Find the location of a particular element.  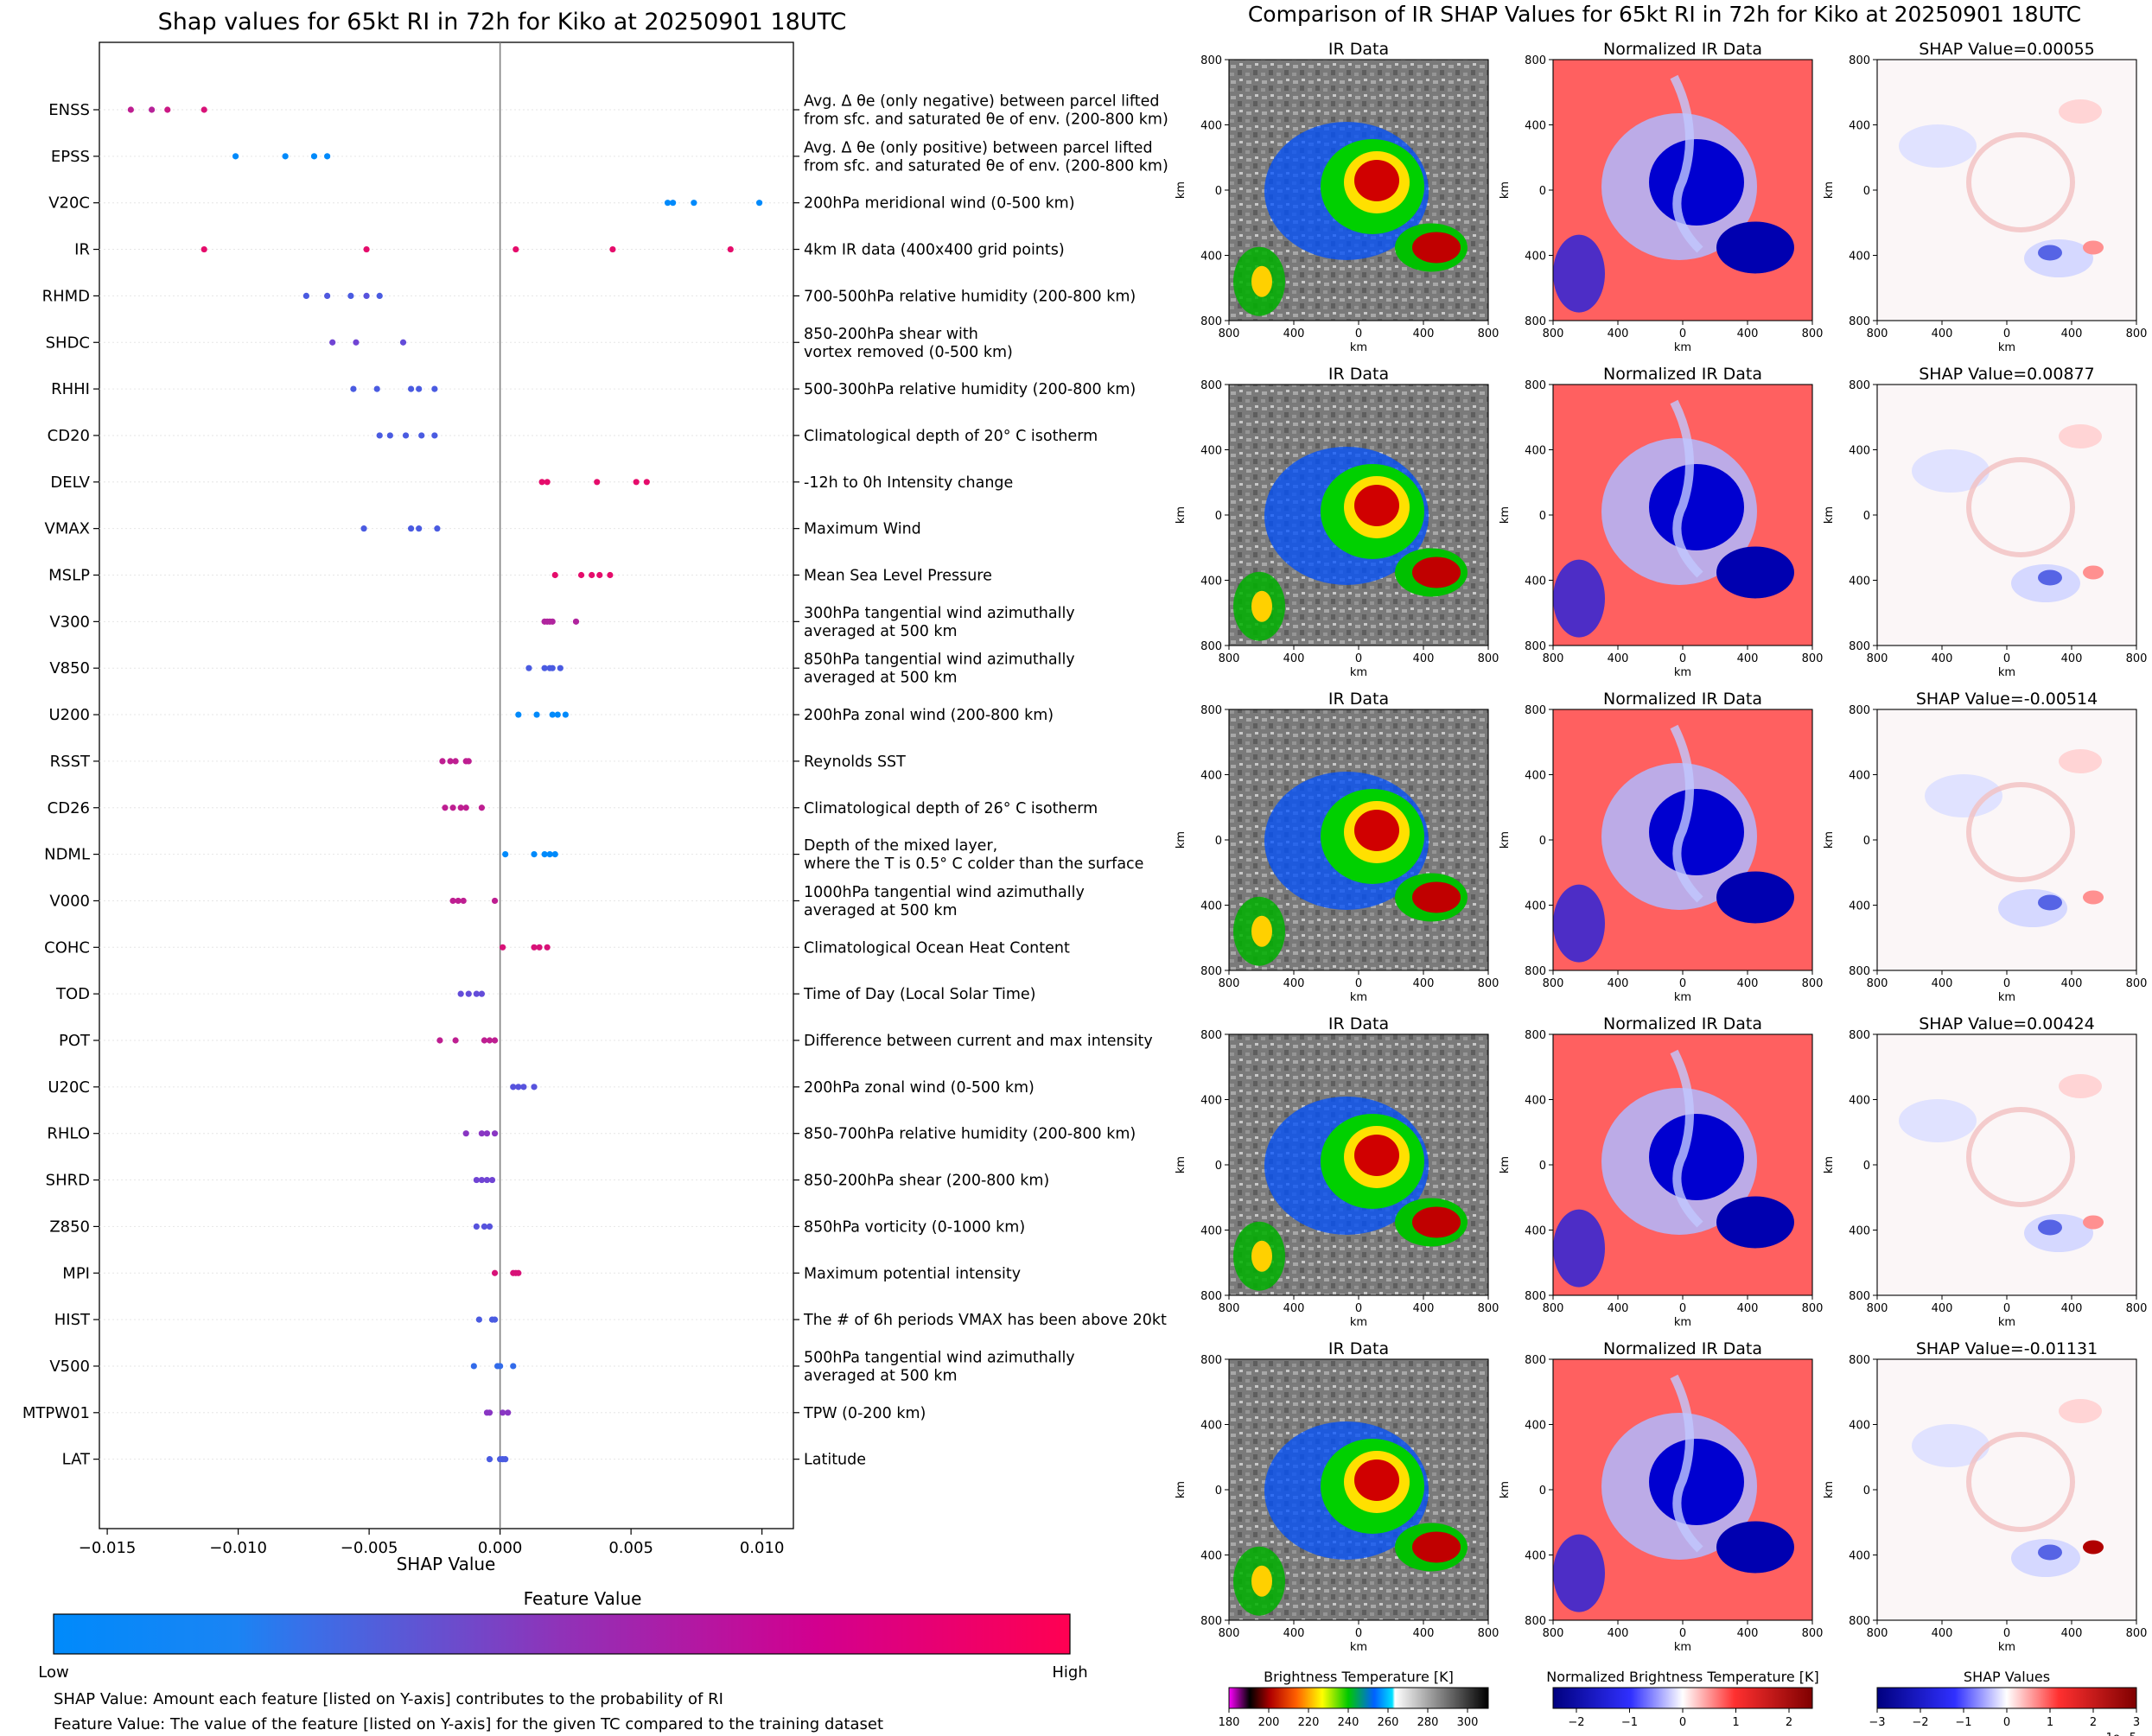

positive-shap-region is located at coordinates (2080, 436).